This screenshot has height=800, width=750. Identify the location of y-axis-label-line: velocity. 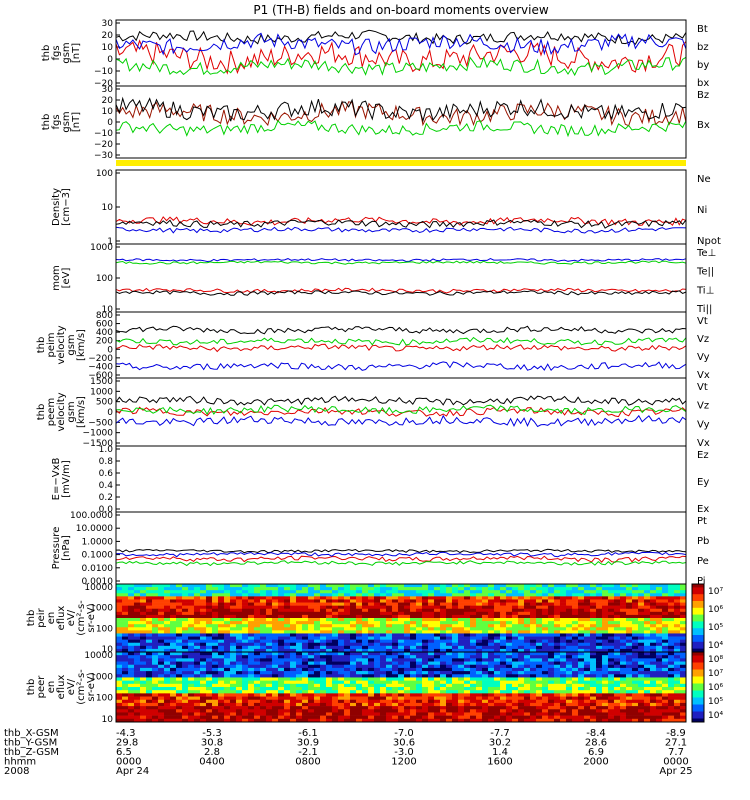
(61, 411).